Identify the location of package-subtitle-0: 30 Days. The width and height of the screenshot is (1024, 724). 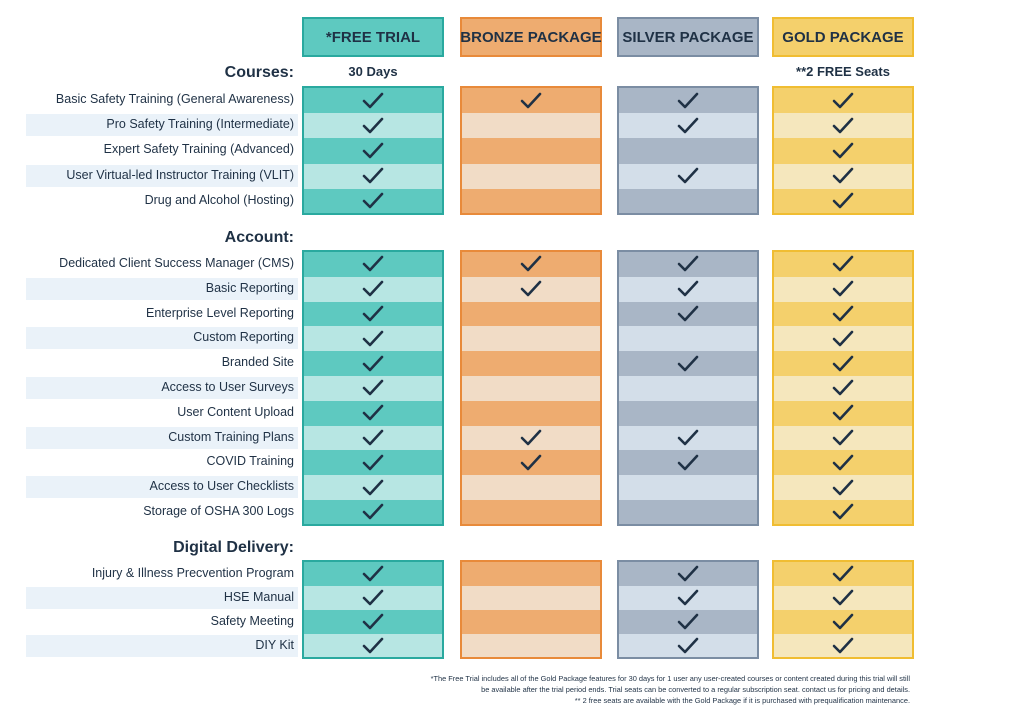
(373, 71).